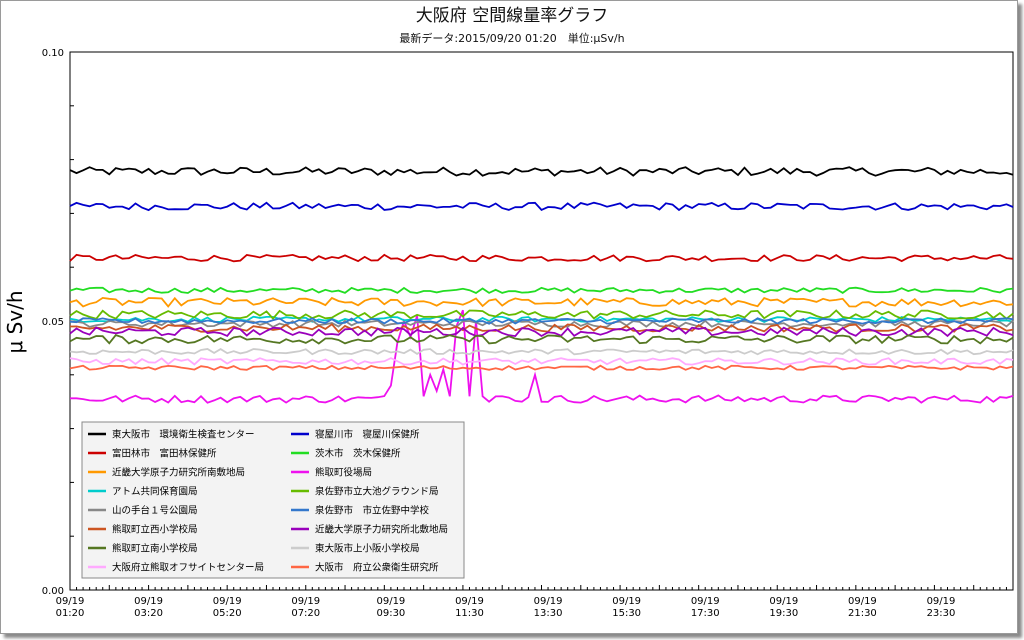 Image resolution: width=1024 pixels, height=640 pixels. I want to click on legend-label: 泉佐野市立大池グラウンド局, so click(377, 492).